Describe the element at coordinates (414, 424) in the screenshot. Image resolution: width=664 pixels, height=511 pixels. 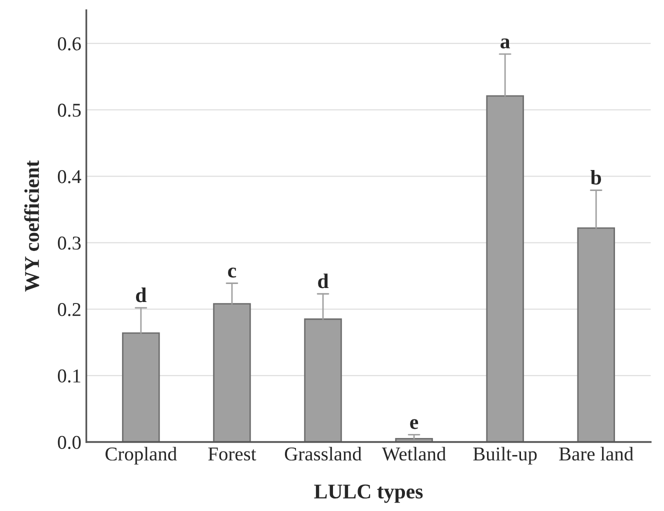
I see `annotation: e` at that location.